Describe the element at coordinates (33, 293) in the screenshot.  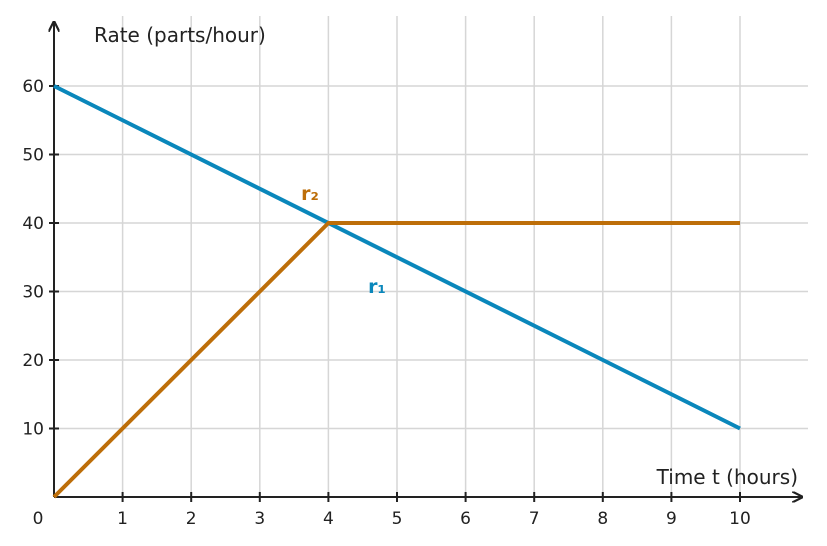
I see `y-tick-label: 30` at that location.